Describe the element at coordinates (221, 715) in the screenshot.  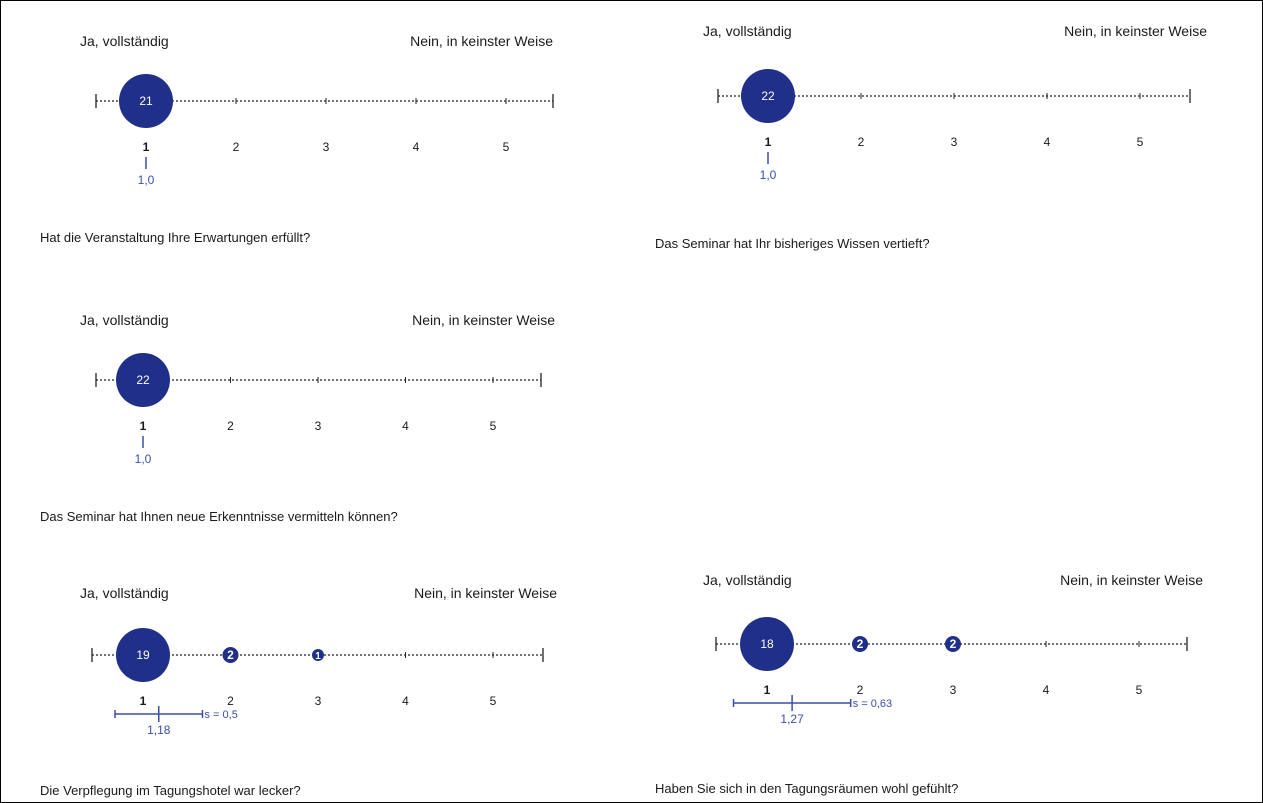
I see `sd-label: s = 0,5` at that location.